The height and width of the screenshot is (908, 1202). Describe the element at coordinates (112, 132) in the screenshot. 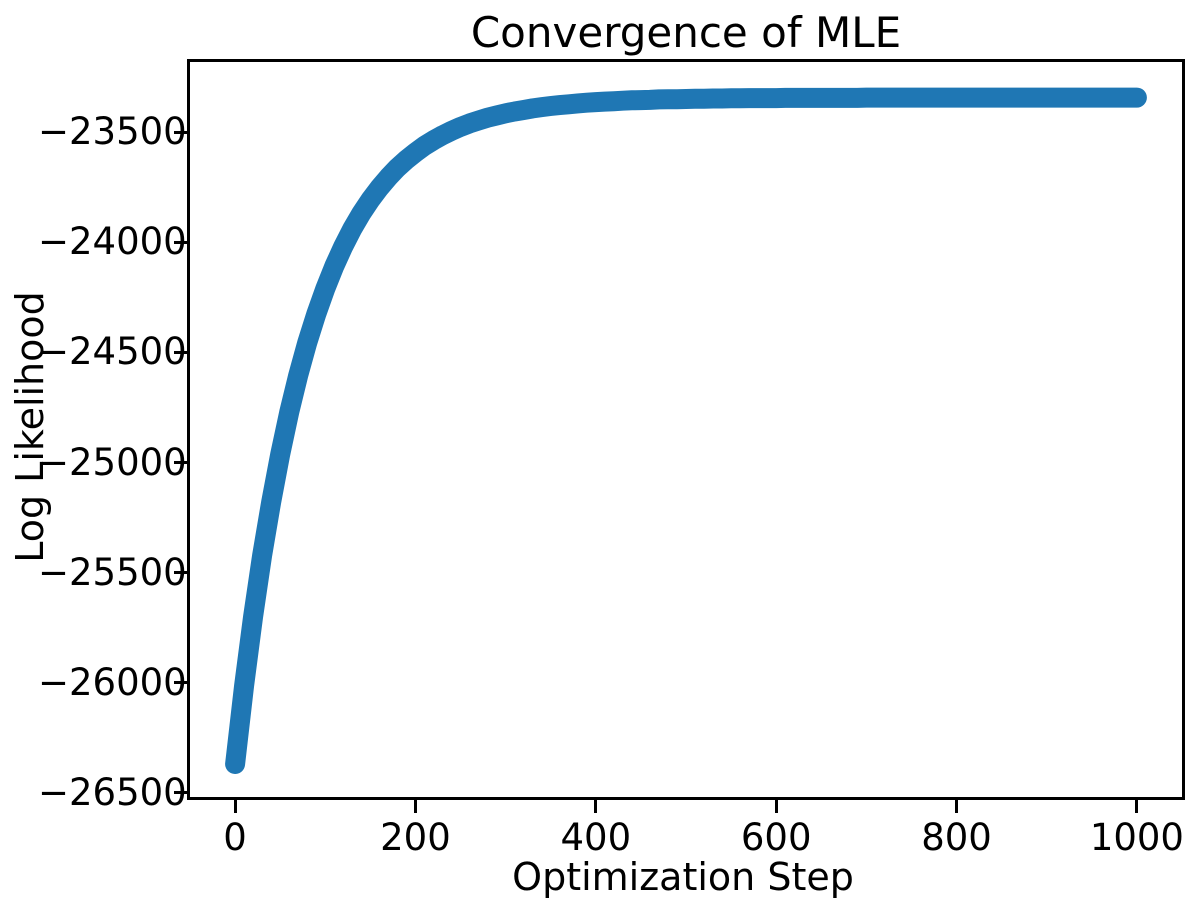

I see `y-tick-label: −23500` at that location.